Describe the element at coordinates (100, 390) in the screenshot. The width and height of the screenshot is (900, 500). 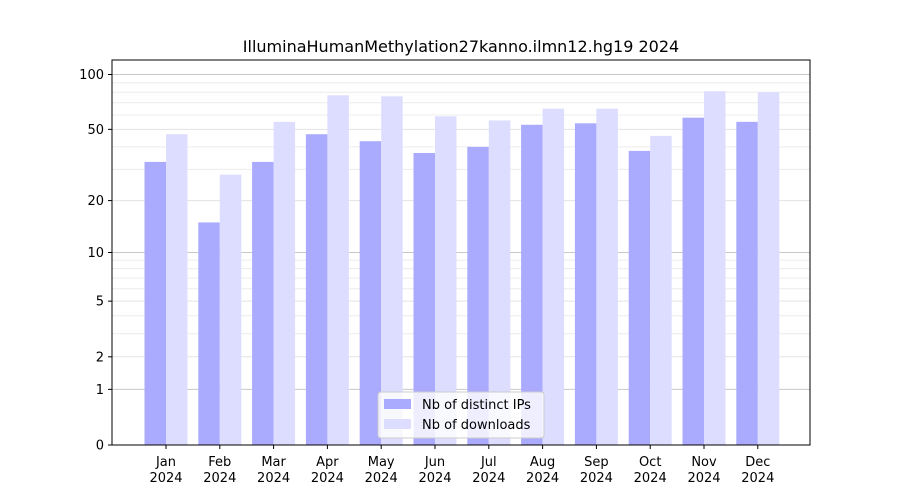
I see `y-tick-label: 1` at that location.